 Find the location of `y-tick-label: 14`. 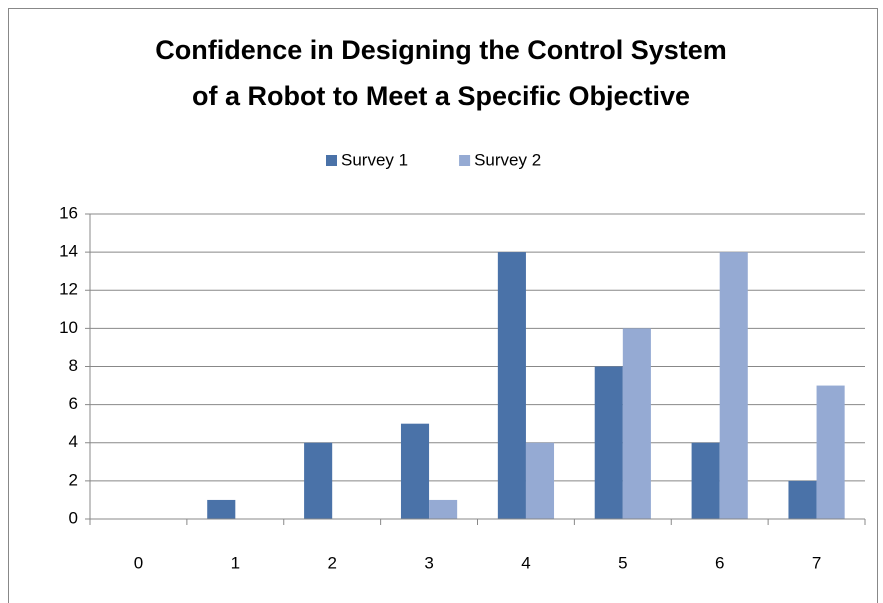

y-tick-label: 14 is located at coordinates (68, 251).